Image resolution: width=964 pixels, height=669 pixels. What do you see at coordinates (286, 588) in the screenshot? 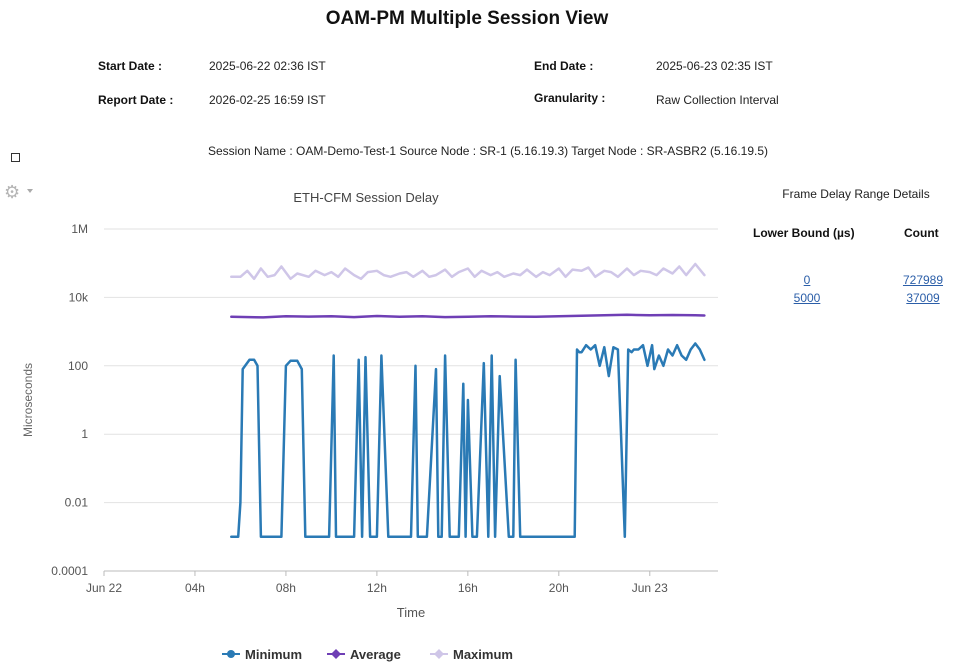
I see `x-tick-label: 08h` at bounding box center [286, 588].